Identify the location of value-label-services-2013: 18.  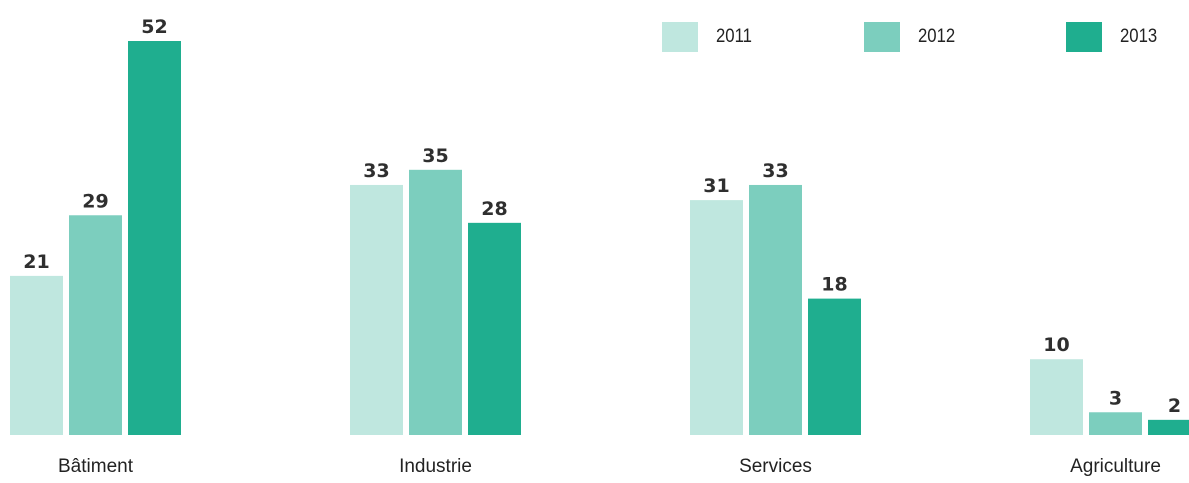
(834, 285).